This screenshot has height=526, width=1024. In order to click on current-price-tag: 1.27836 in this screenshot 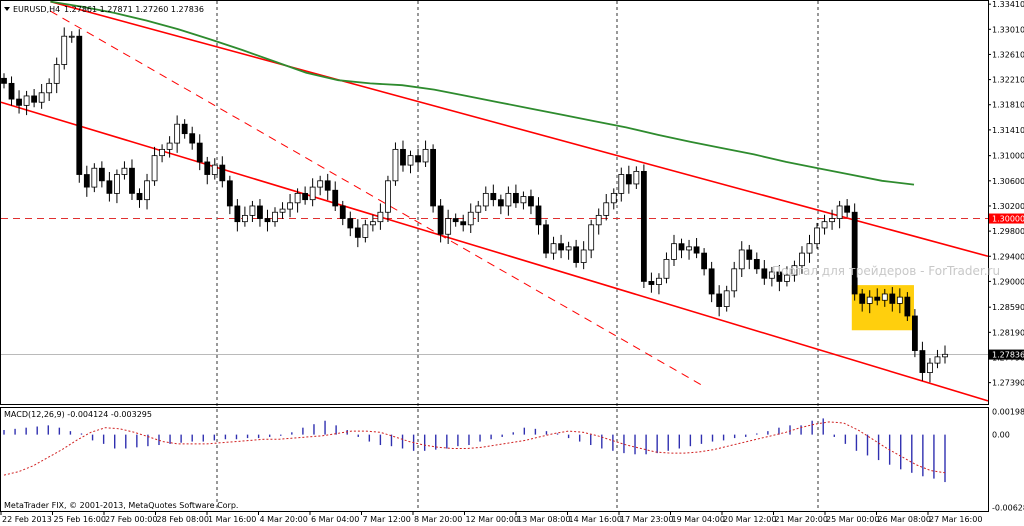, I will do `click(1006, 354)`.